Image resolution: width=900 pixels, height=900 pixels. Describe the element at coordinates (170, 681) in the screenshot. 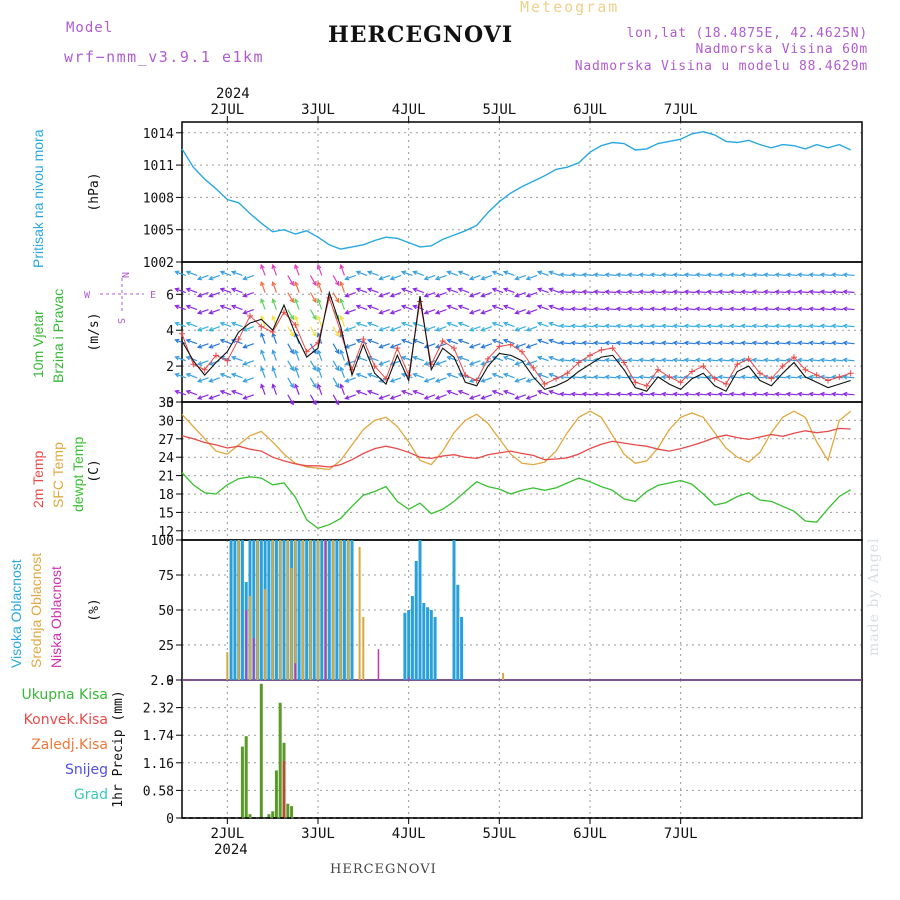

I see `y-tick-label: 0` at that location.